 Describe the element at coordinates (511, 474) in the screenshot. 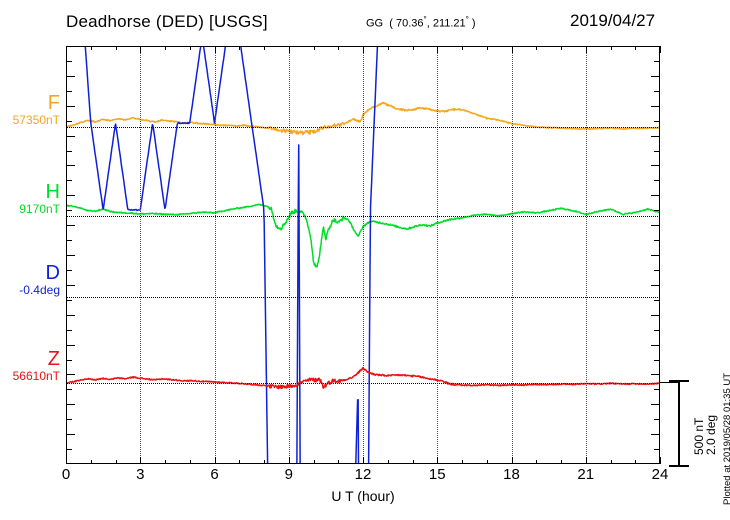

I see `x-tick-label-18: 18` at that location.